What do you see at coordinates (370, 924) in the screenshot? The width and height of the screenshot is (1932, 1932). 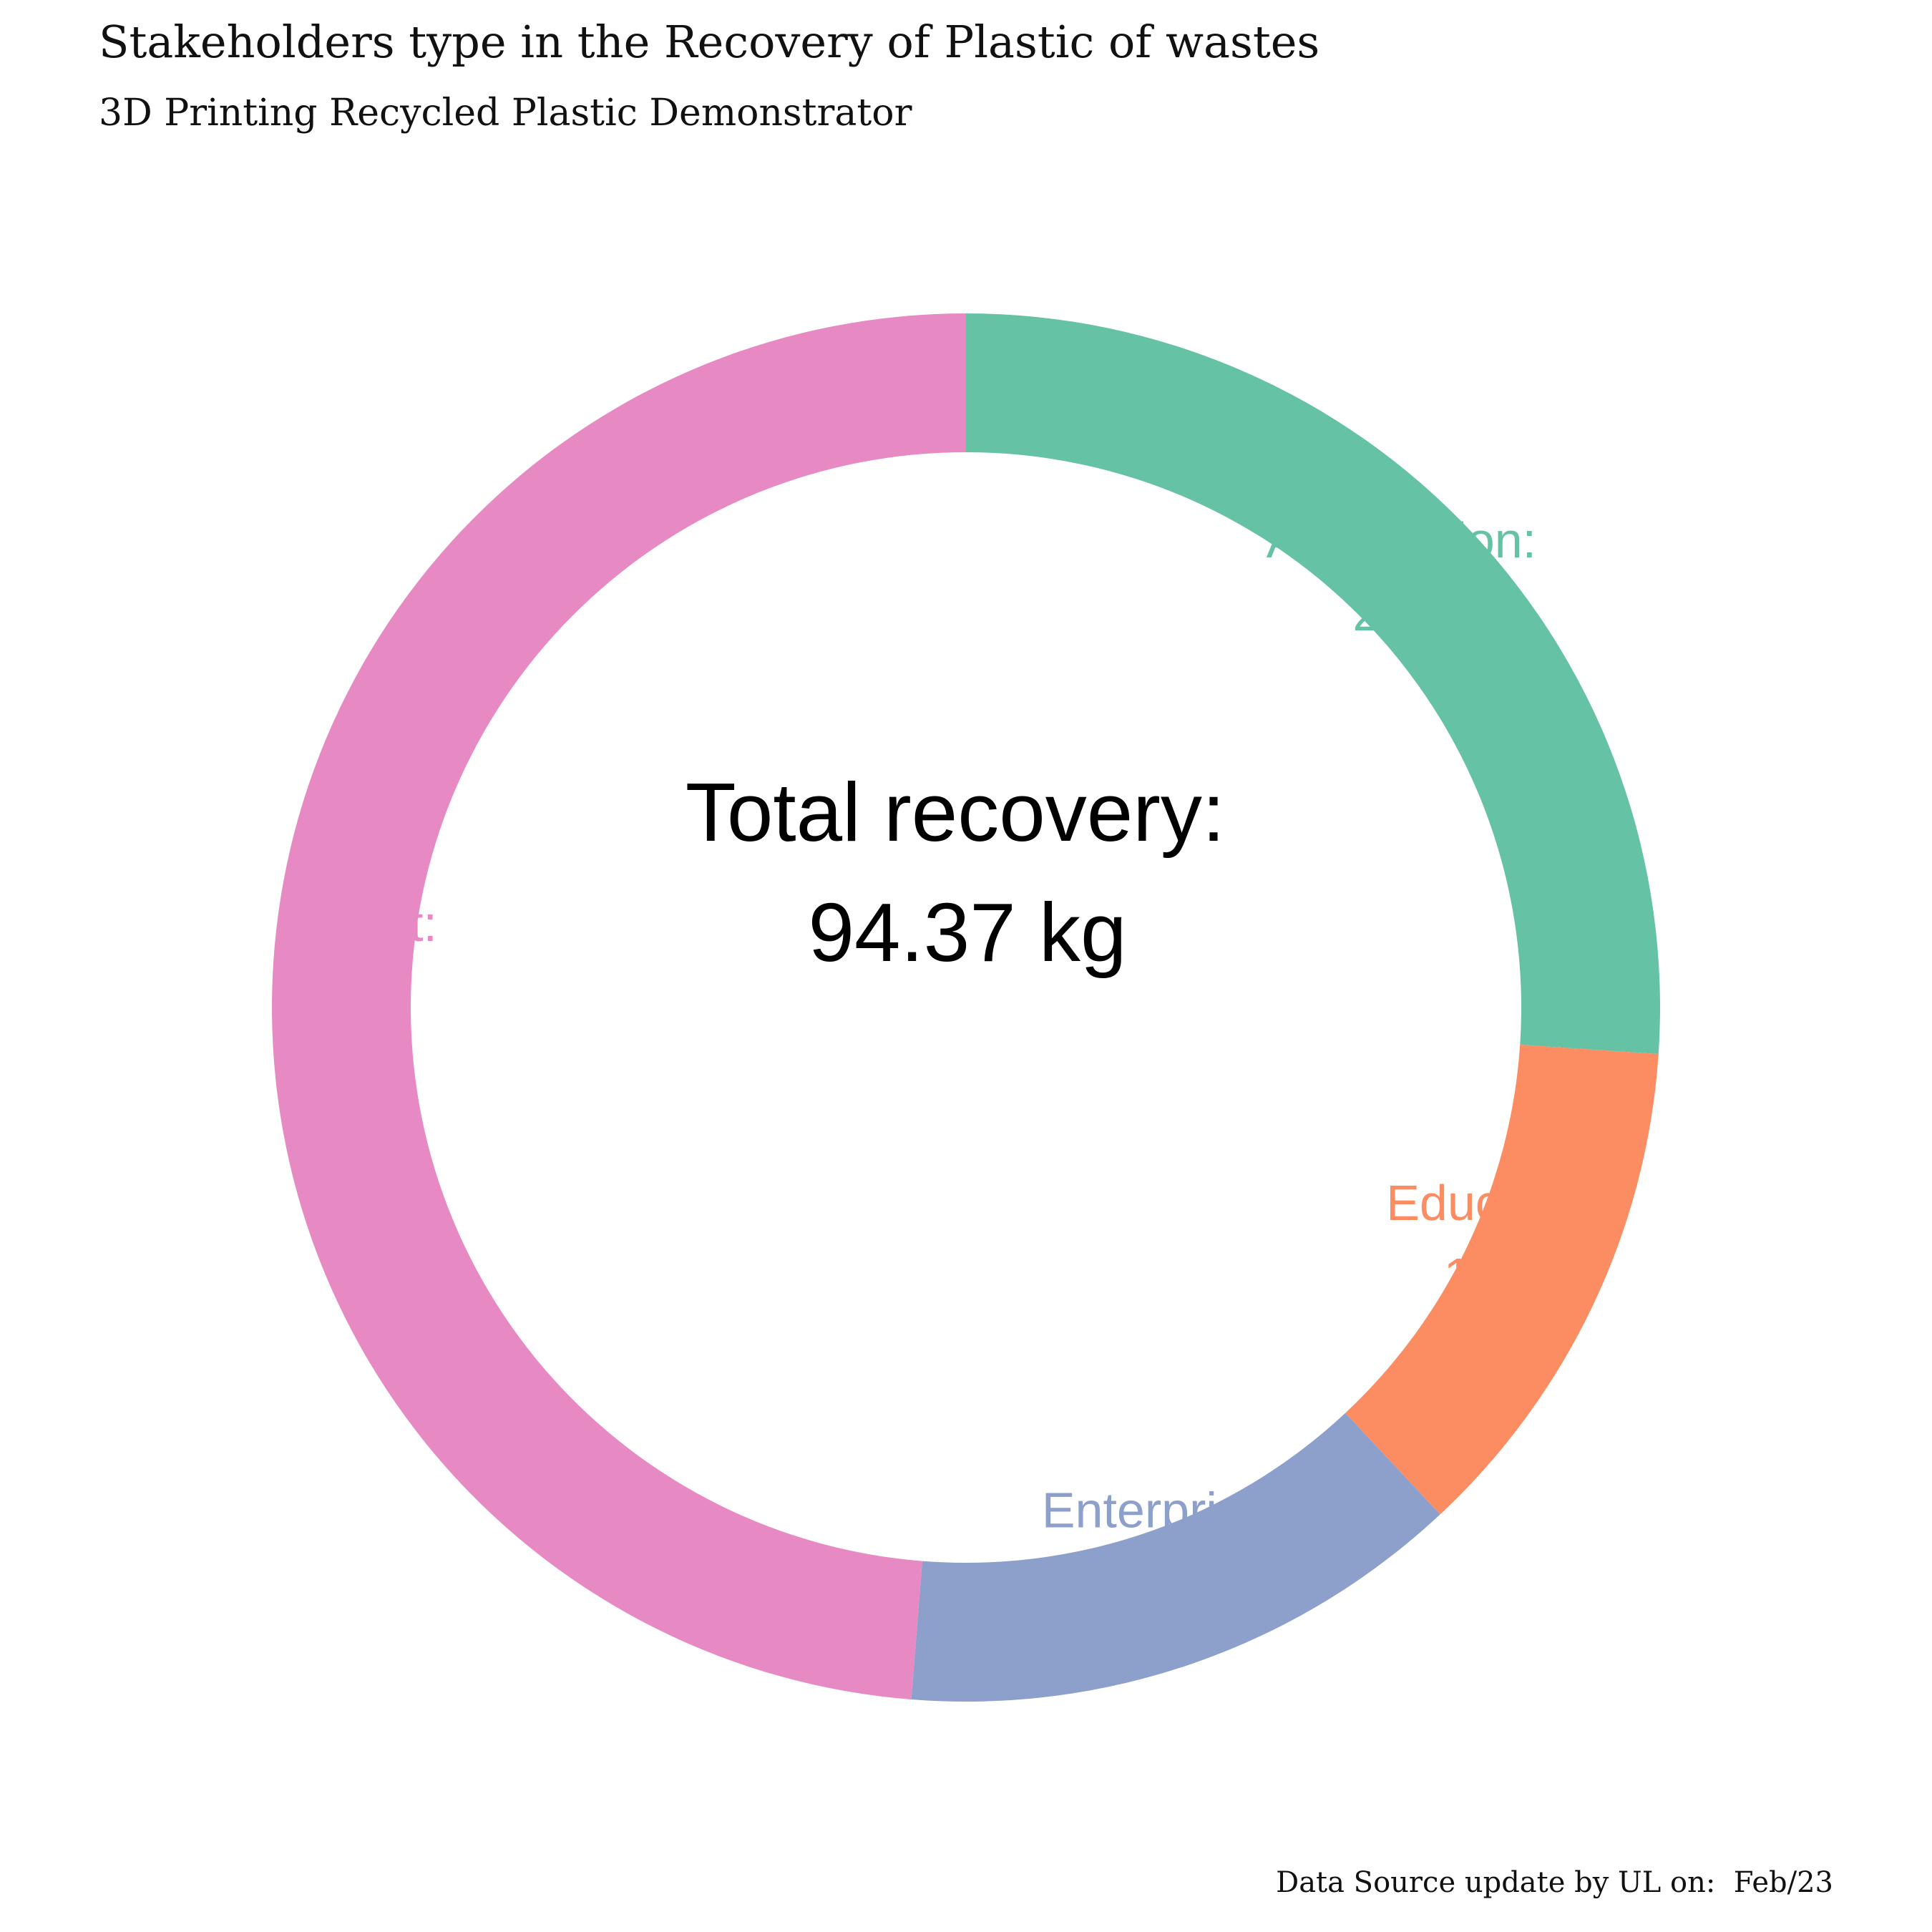 I see `slice-label-sport: Sport:` at bounding box center [370, 924].